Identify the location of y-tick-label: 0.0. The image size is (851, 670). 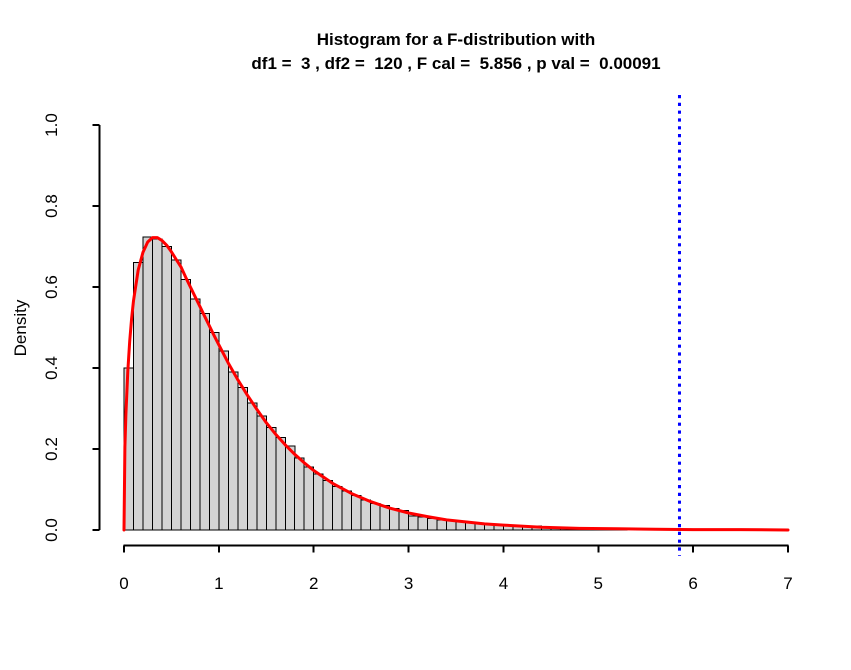
(51, 530).